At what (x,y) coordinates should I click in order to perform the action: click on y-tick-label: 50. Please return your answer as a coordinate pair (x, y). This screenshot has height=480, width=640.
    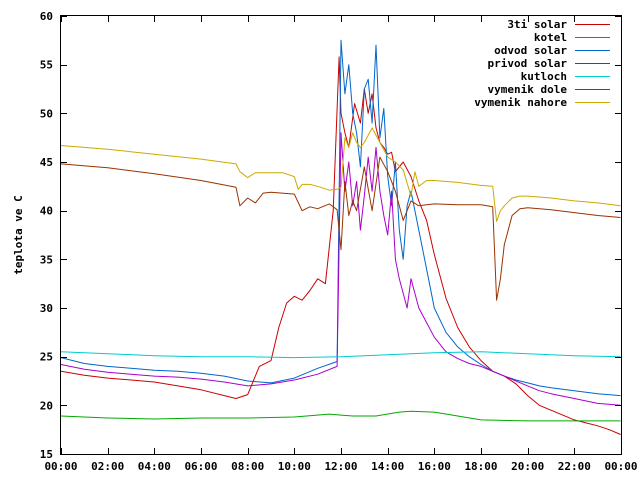
    Looking at the image, I should click on (46, 113).